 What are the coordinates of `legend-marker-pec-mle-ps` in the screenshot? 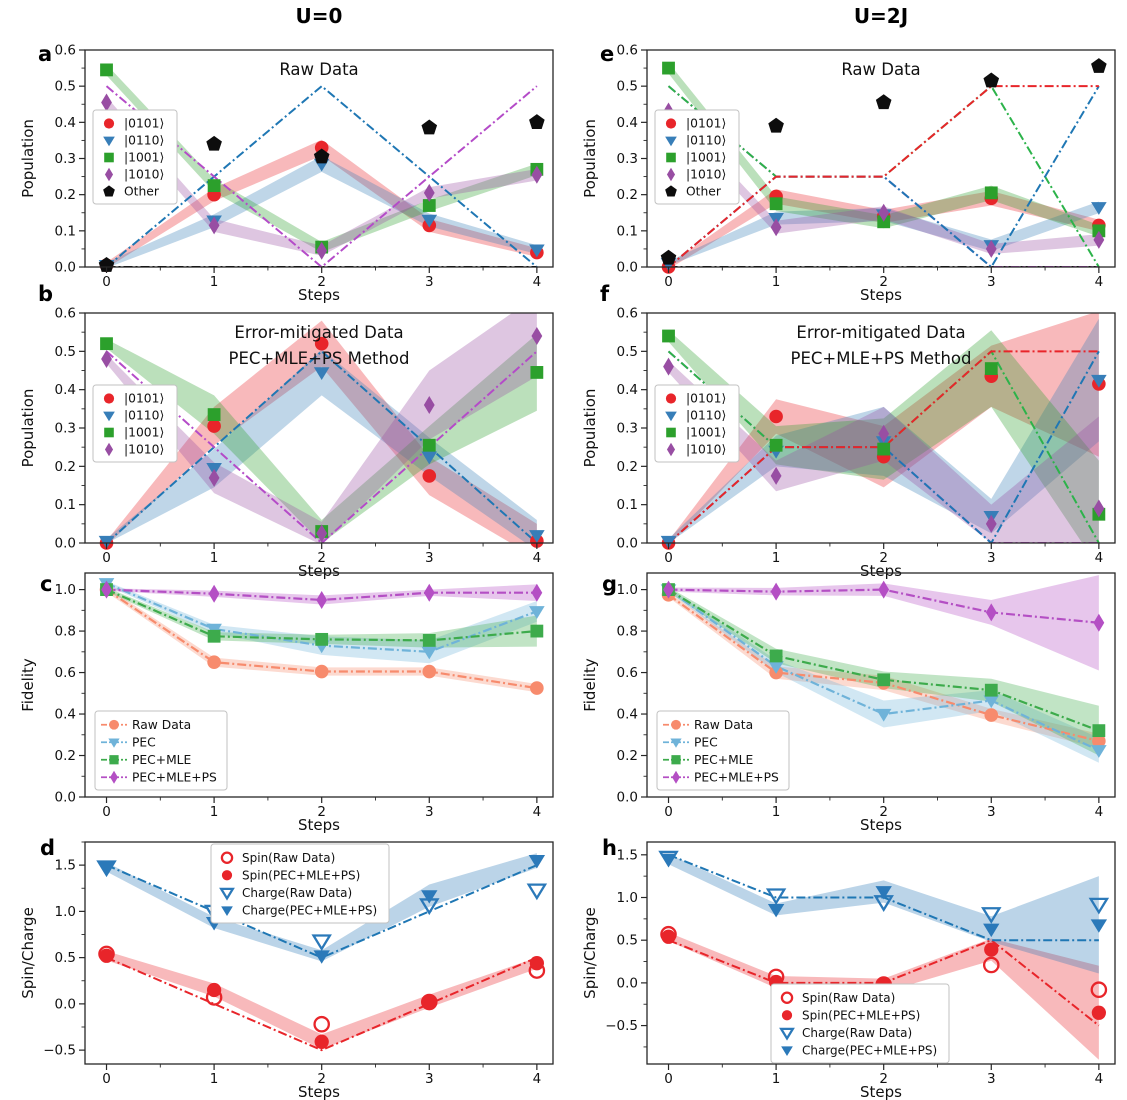 It's located at (676, 777).